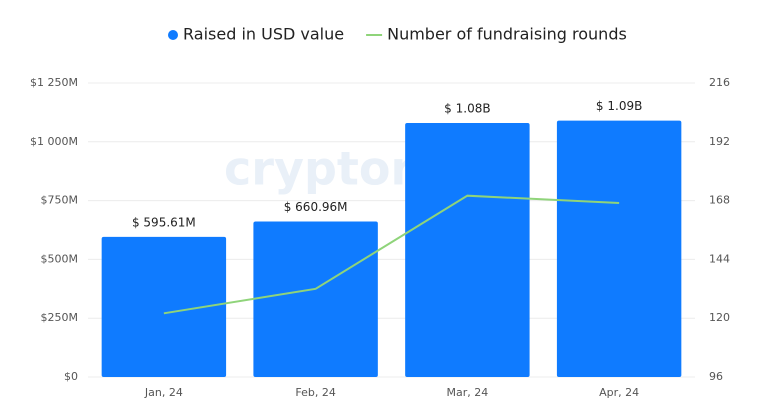 The height and width of the screenshot is (412, 760). I want to click on x-tick-label: Feb, 24, so click(315, 392).